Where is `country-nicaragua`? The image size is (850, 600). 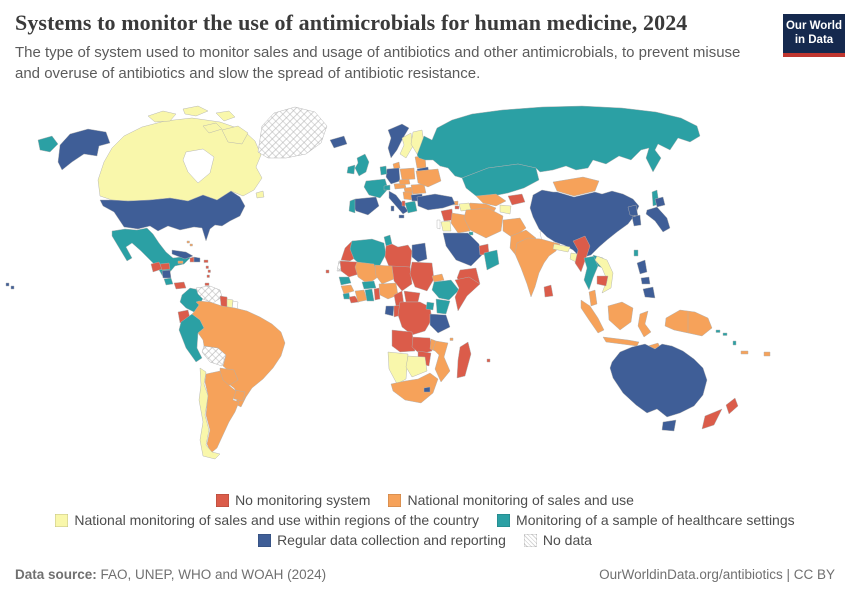 country-nicaragua is located at coordinates (166, 274).